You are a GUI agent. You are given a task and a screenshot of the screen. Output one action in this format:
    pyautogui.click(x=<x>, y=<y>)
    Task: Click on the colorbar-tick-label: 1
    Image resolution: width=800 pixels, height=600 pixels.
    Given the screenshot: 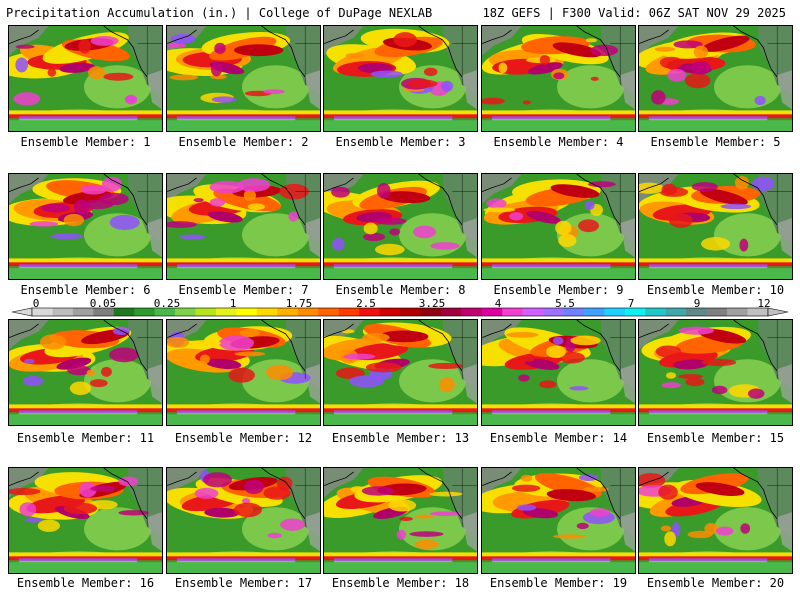 What is the action you would take?
    pyautogui.click(x=233, y=303)
    